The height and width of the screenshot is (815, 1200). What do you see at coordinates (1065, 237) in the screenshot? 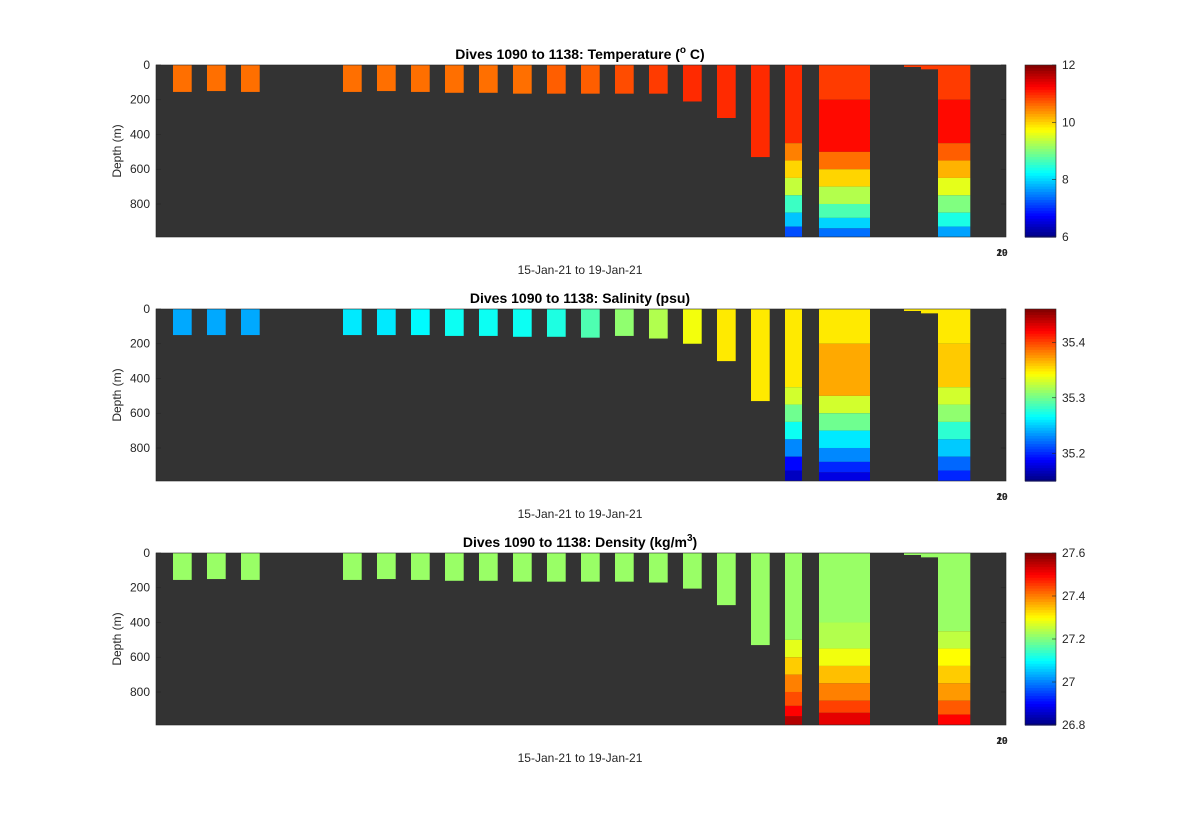
I see `colorbar-tick-label: 6` at bounding box center [1065, 237].